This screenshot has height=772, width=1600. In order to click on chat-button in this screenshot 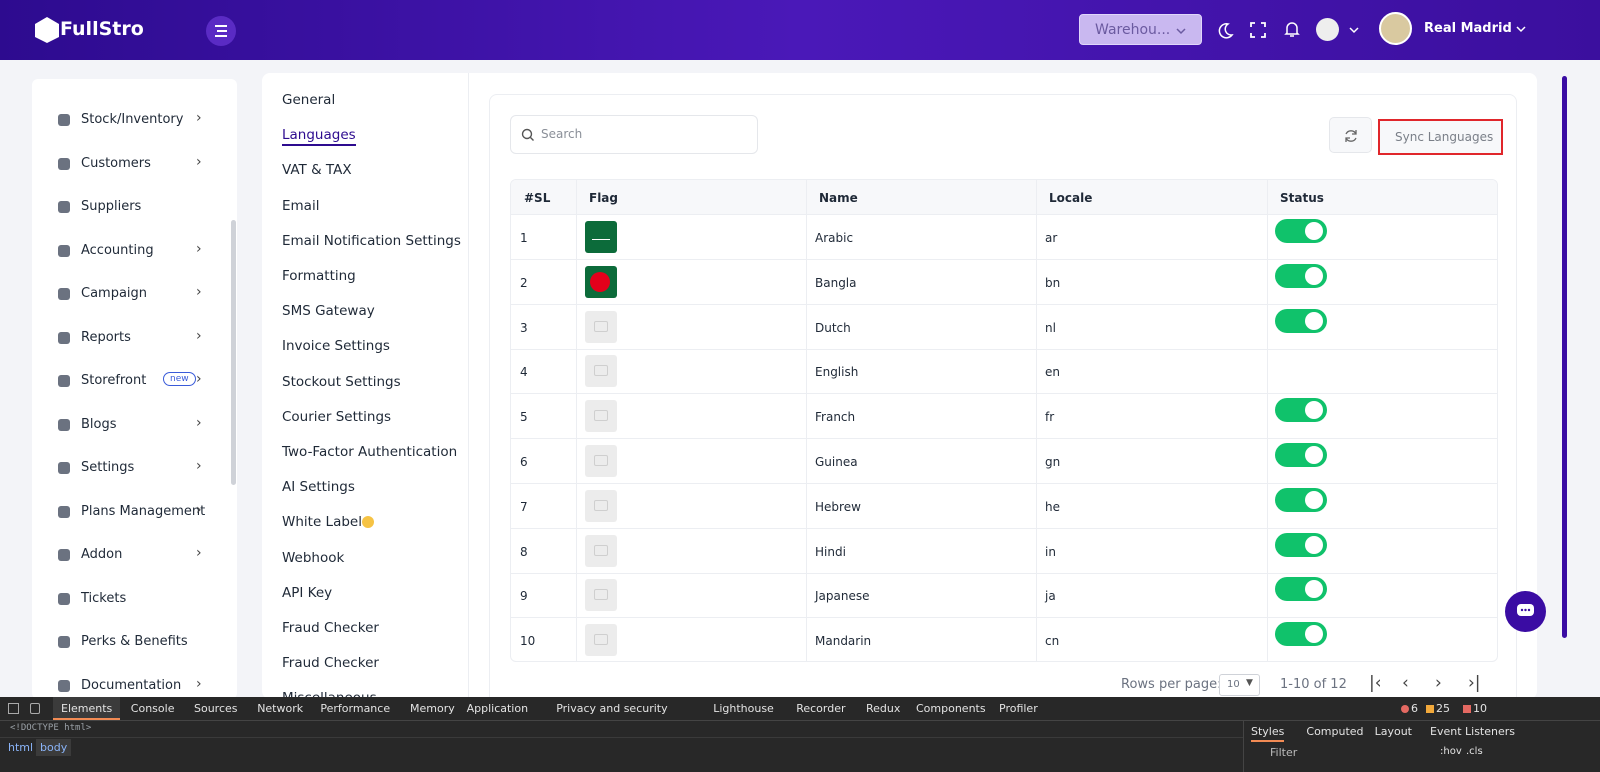, I will do `click(1525, 611)`.